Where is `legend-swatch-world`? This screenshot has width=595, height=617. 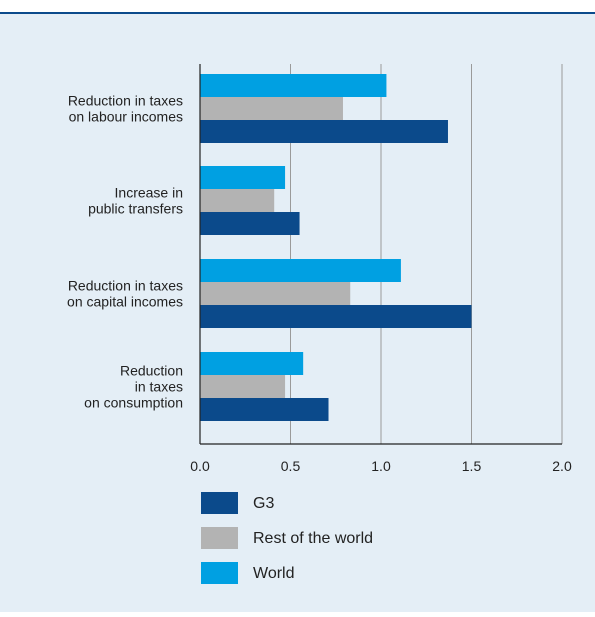 legend-swatch-world is located at coordinates (219, 573).